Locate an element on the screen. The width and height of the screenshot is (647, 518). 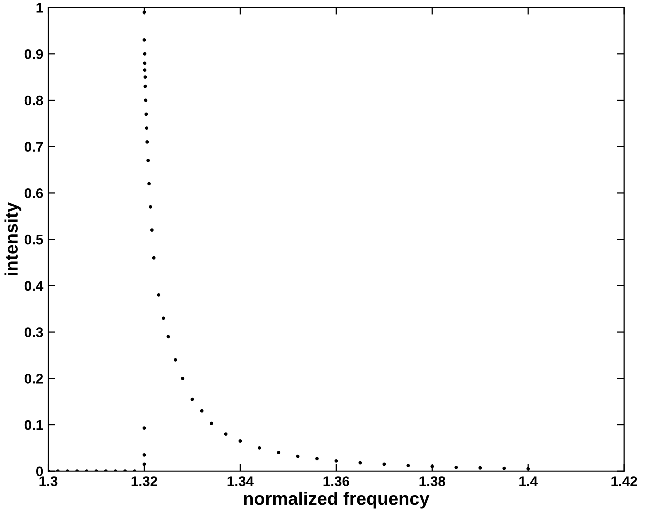
y-tick-label: 0.1 is located at coordinates (34, 425).